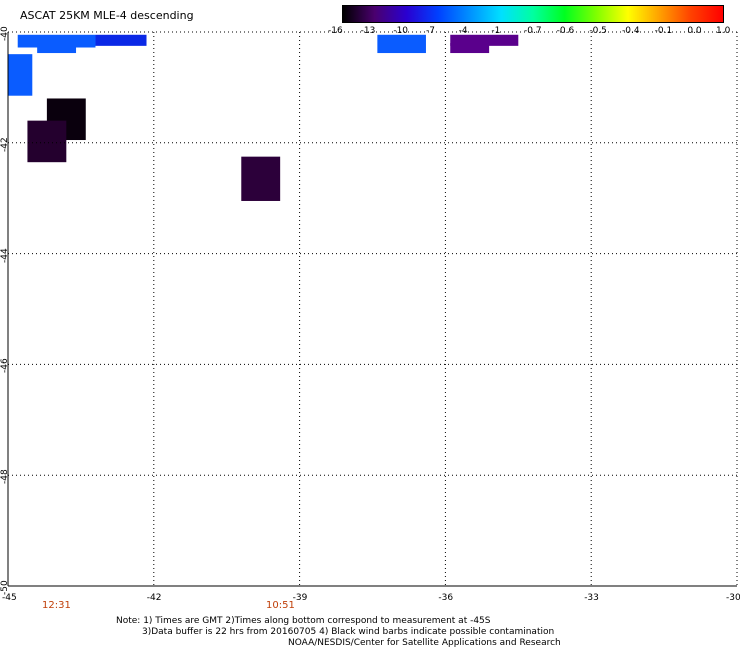 This screenshot has height=650, width=740. What do you see at coordinates (463, 31) in the screenshot?
I see `colorbar-tick-label: -4` at bounding box center [463, 31].